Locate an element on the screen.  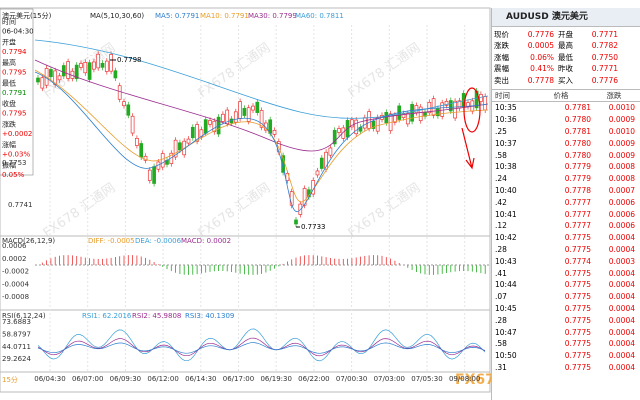
tick-row: 10:42 0.7775 0.0004 is located at coordinates (566, 238).